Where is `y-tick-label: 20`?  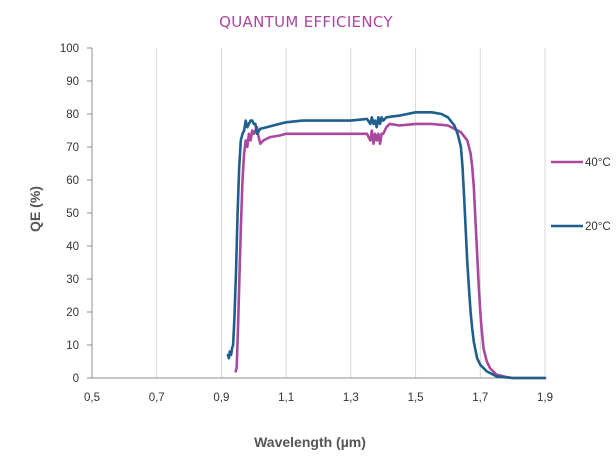 y-tick-label: 20 is located at coordinates (72, 313).